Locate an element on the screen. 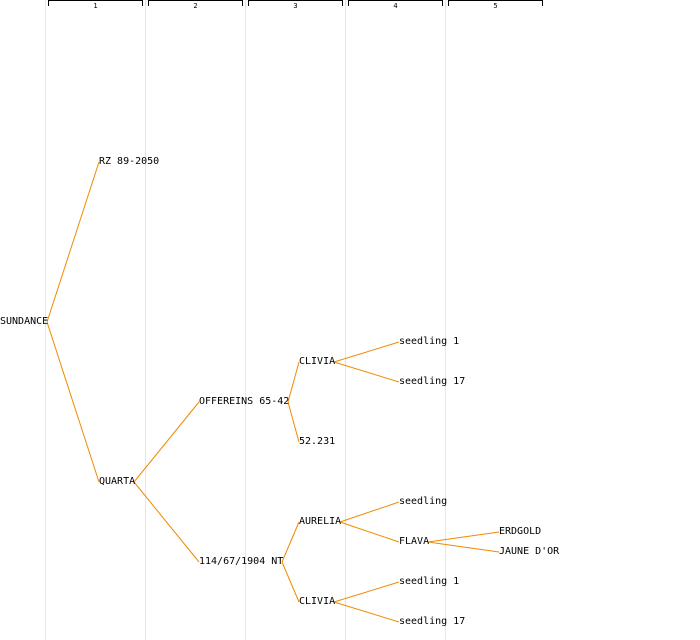 The height and width of the screenshot is (640, 700). edge-sundance-rz89 is located at coordinates (73, 242).